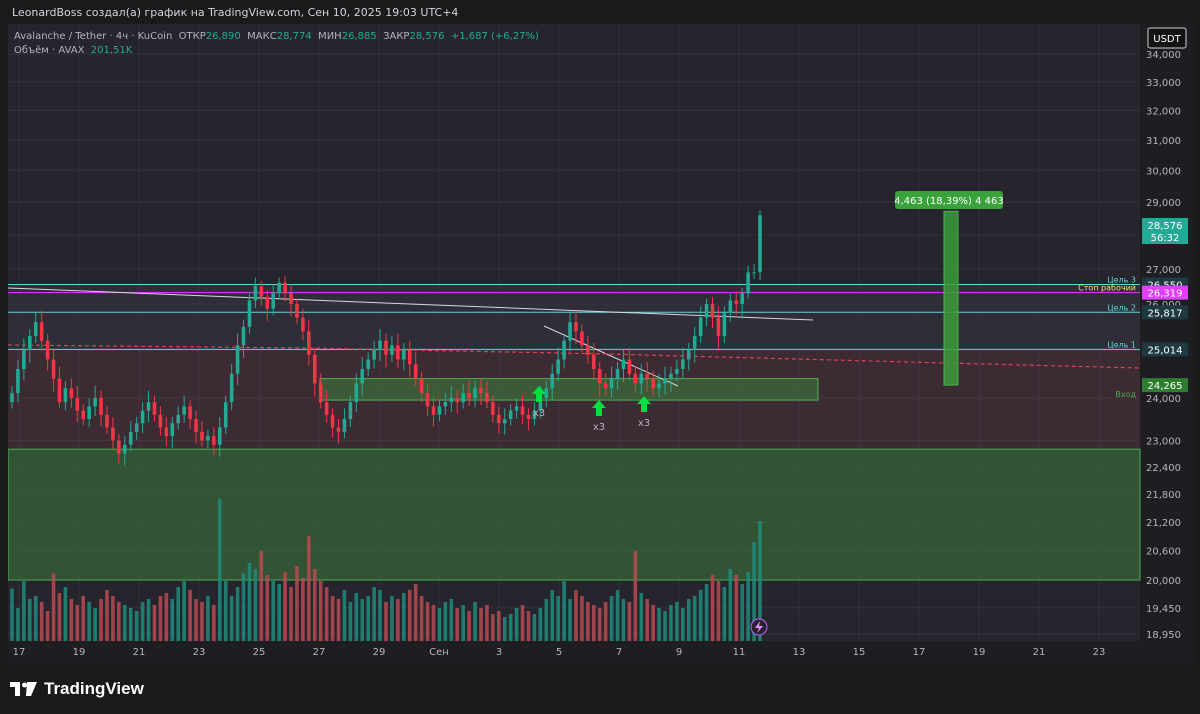 The image size is (1200, 714). Describe the element at coordinates (23, 689) in the screenshot. I see `tv-logo-icon` at that location.